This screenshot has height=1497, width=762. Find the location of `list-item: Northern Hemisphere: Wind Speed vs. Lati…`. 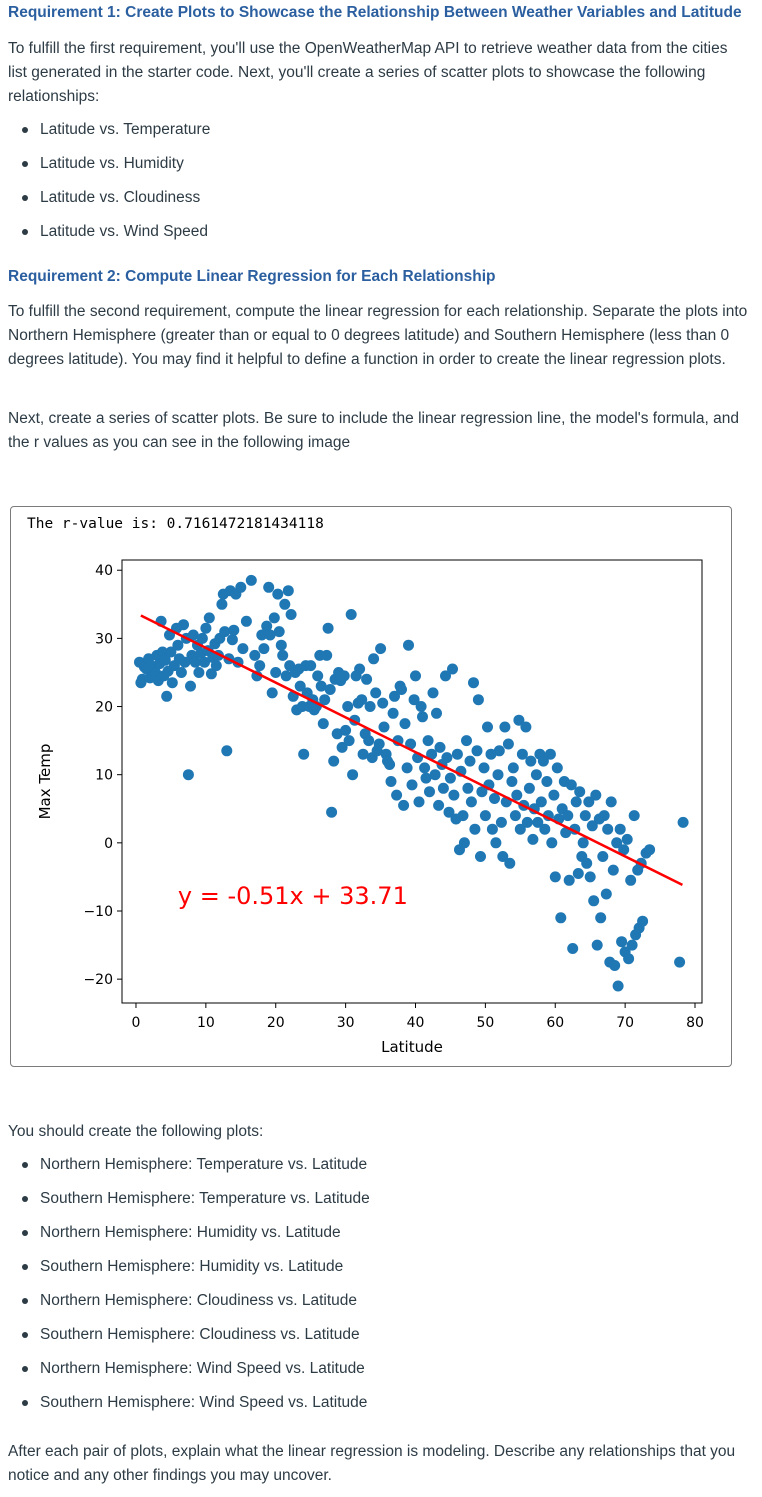

list-item: Northern Hemisphere: Wind Speed vs. Lati… is located at coordinates (185, 1369).